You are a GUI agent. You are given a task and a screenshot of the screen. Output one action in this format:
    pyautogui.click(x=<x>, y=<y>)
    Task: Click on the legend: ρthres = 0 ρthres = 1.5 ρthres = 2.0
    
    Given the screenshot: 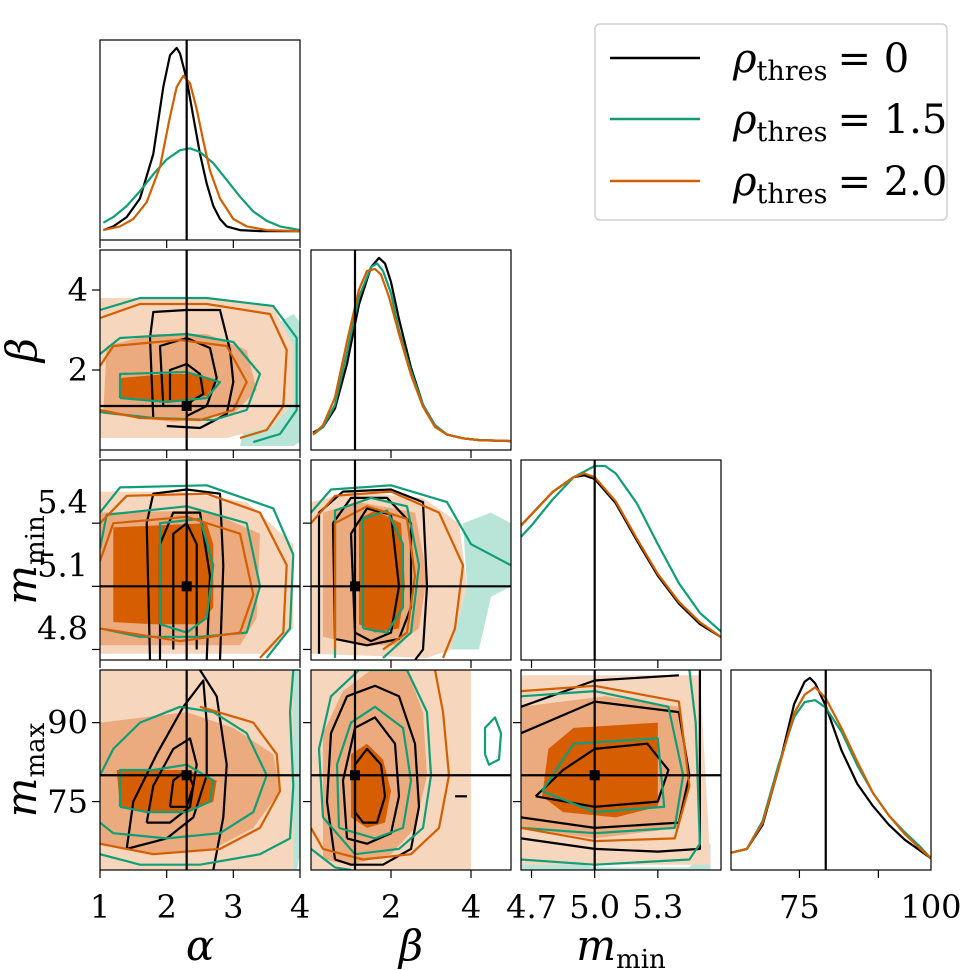 What is the action you would take?
    pyautogui.click(x=771, y=122)
    